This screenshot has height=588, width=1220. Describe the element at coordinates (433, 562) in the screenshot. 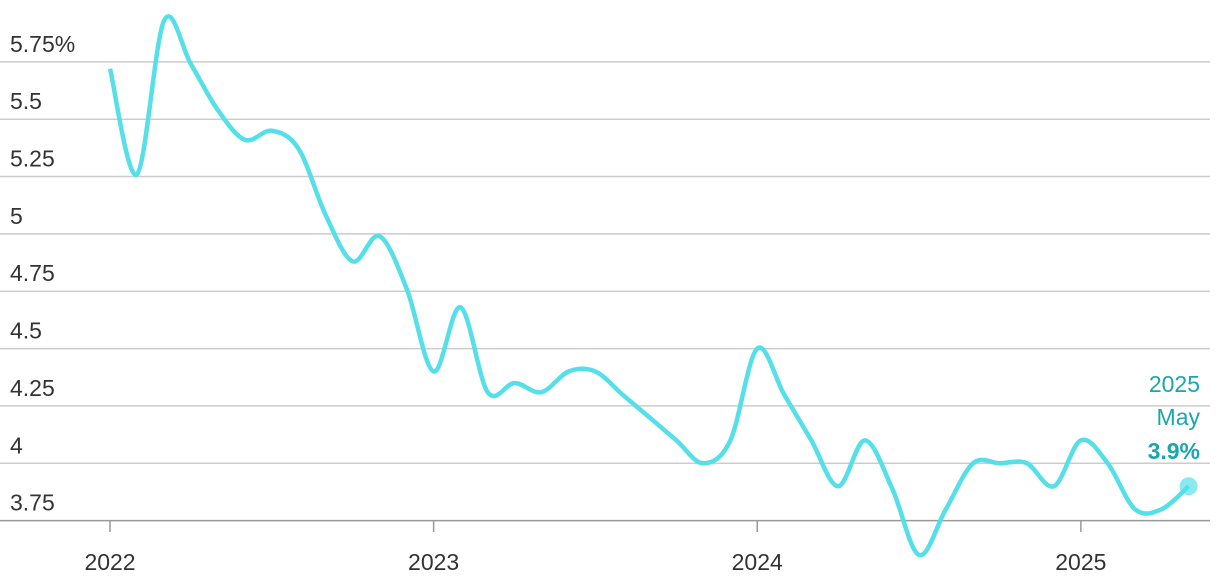

I see `x-tick-label: 2023` at that location.